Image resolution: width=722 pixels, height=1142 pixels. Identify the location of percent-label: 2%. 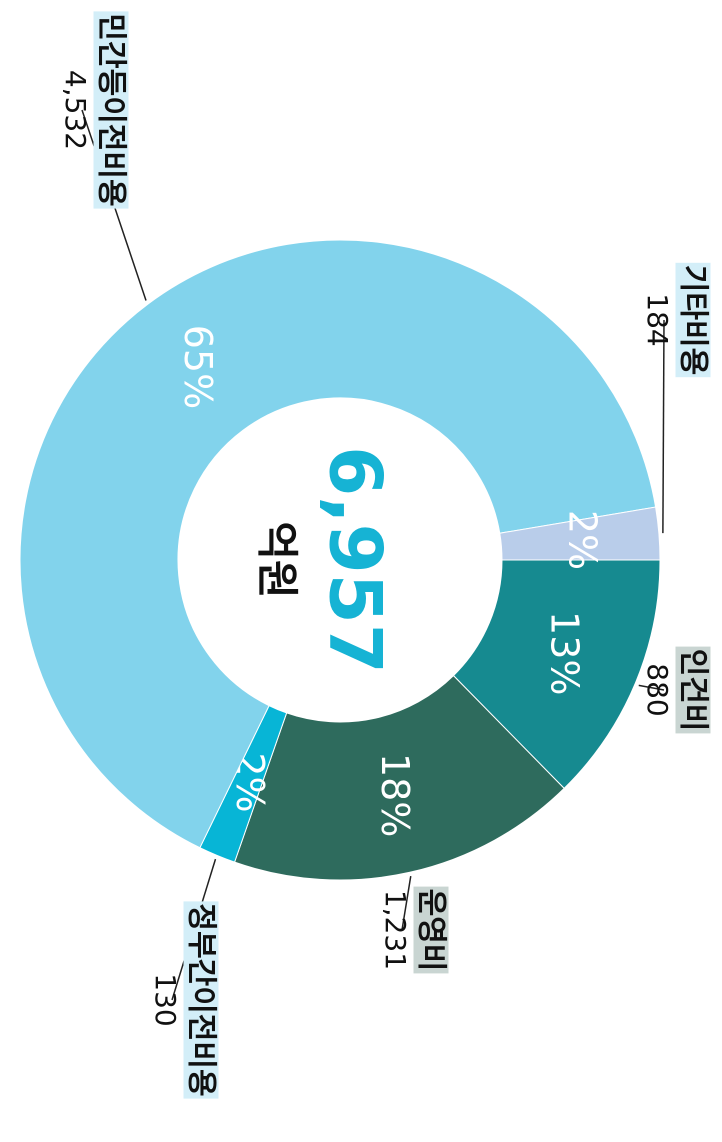
(583, 540).